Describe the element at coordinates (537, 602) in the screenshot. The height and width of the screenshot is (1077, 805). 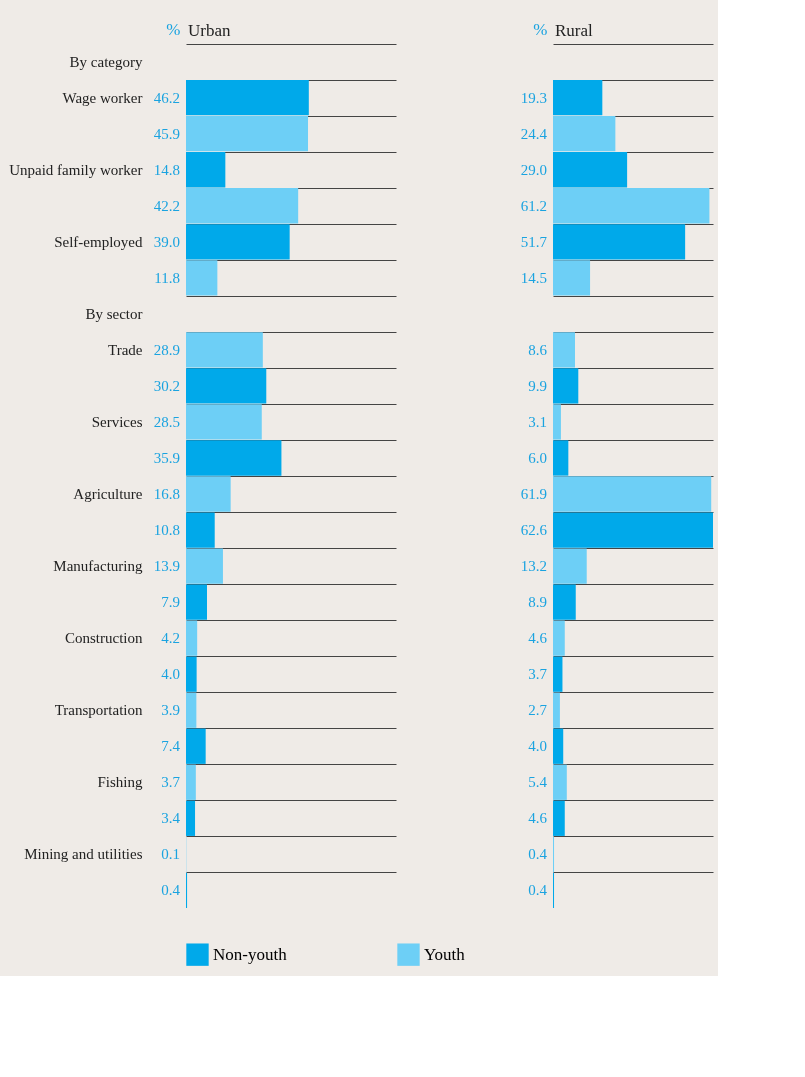
I see `data-label: 8.9` at that location.